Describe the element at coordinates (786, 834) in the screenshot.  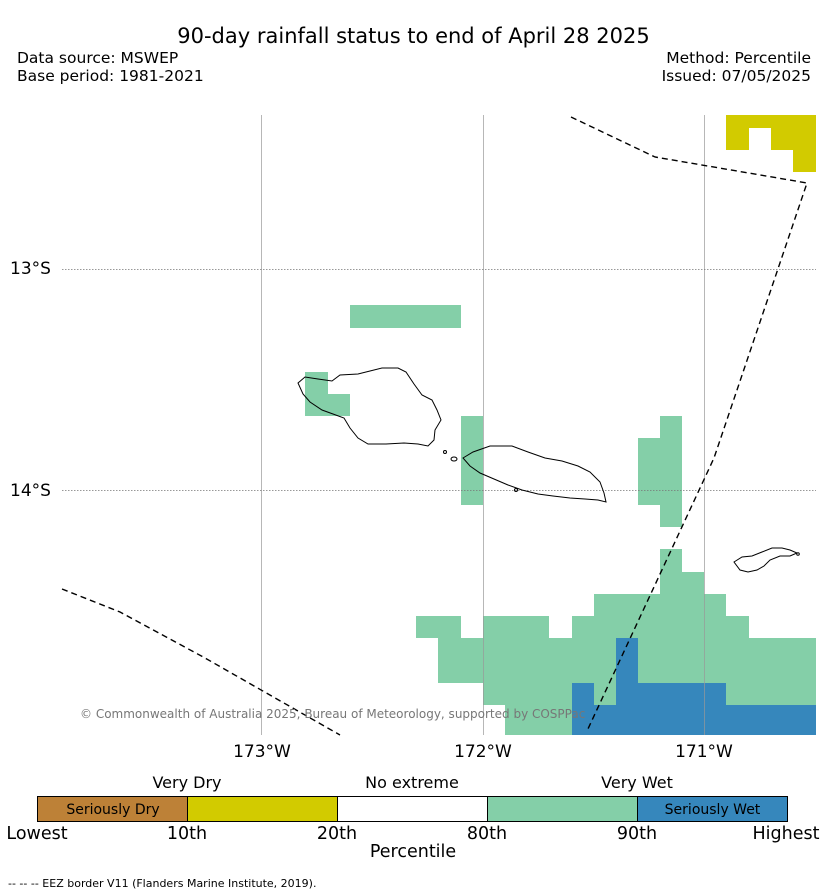
I see `tick-label-highest: Highest` at that location.